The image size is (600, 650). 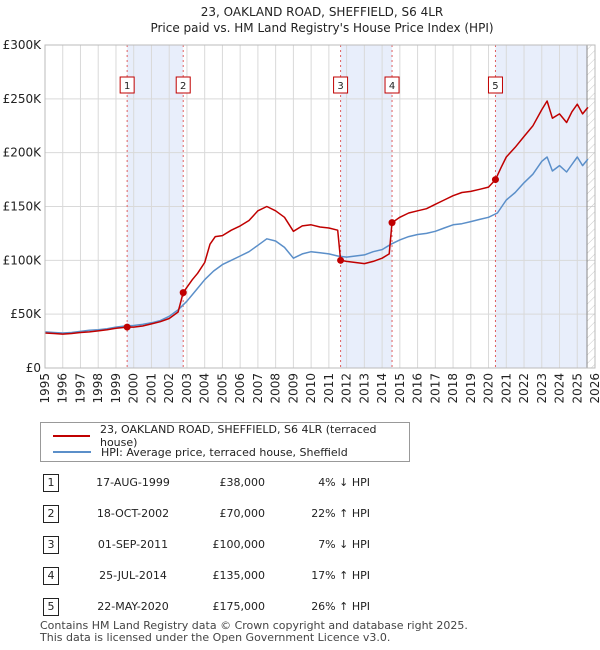 I want to click on transaction-number: 4, so click(x=51, y=576).